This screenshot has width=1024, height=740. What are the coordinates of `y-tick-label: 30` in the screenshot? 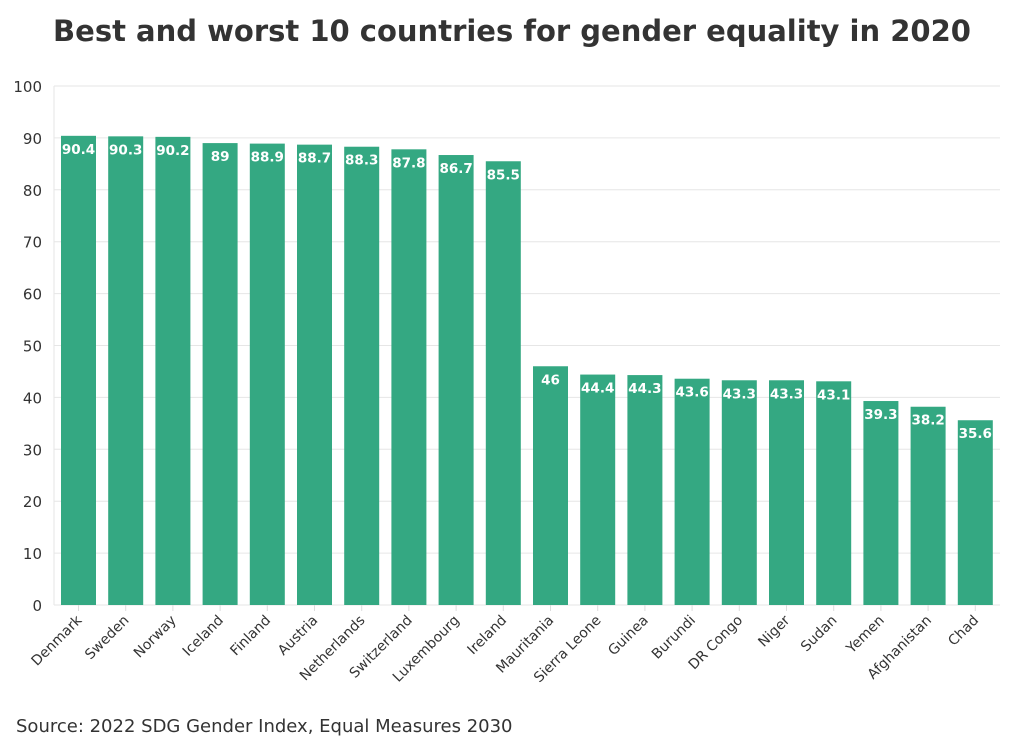 It's located at (32, 450).